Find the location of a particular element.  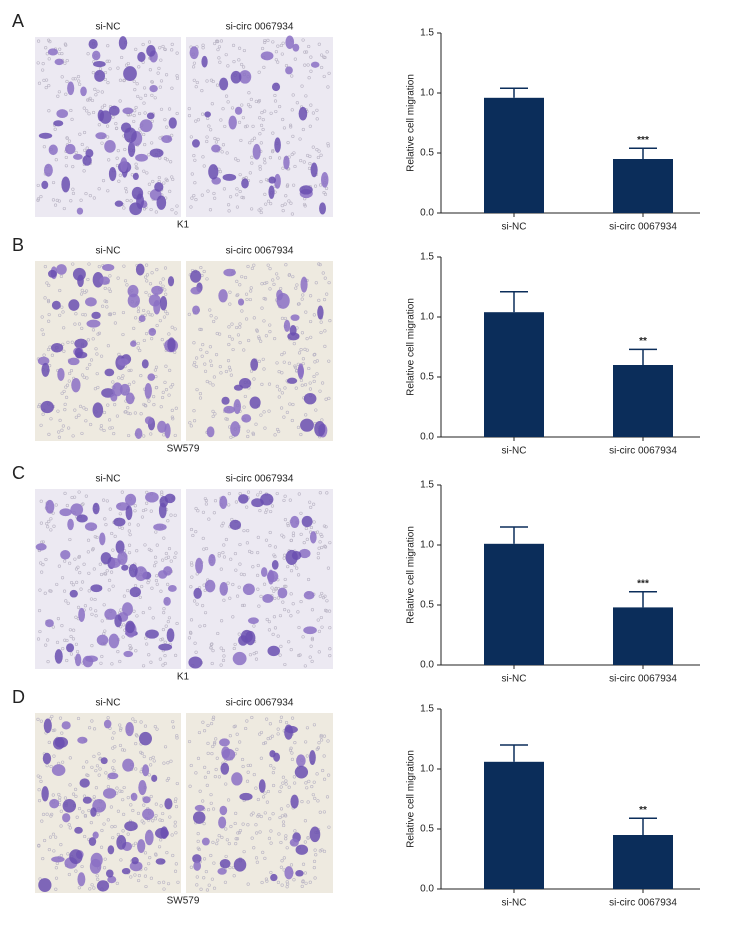

micrograph is located at coordinates (108, 803).